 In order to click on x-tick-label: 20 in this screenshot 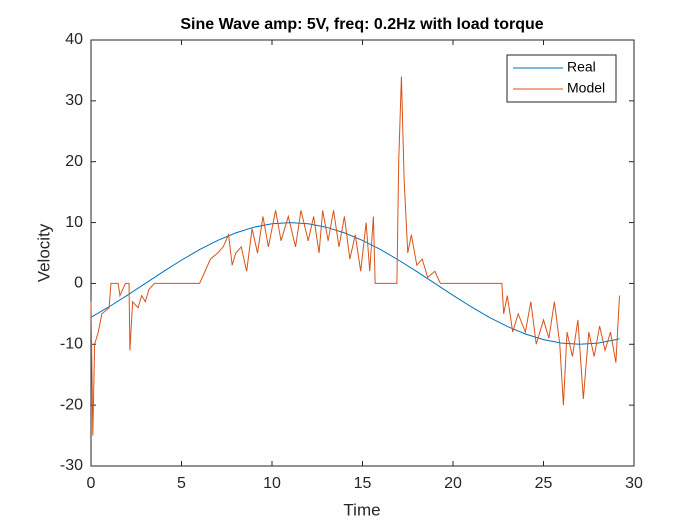, I will do `click(453, 483)`.